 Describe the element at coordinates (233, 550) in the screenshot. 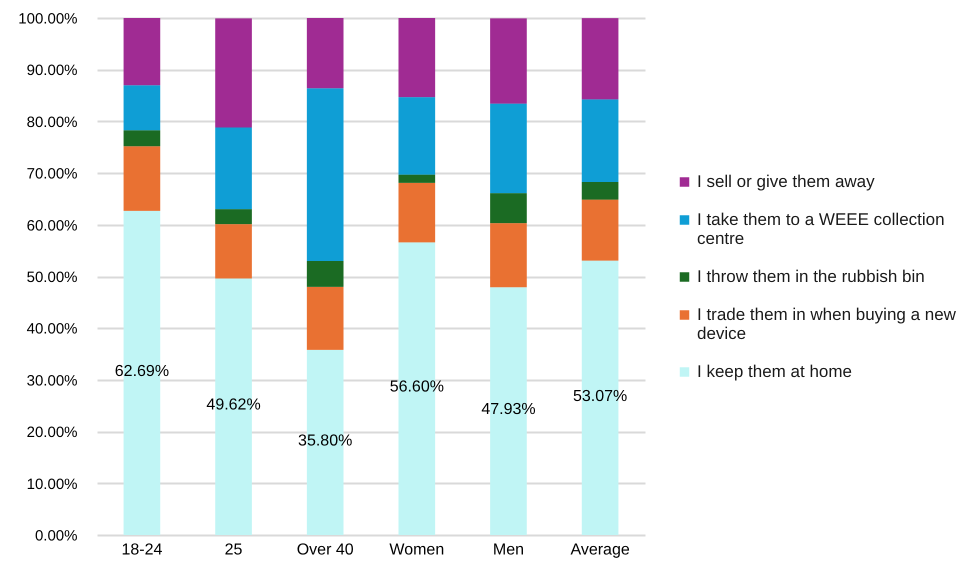

I see `x-tick-label: 25` at that location.